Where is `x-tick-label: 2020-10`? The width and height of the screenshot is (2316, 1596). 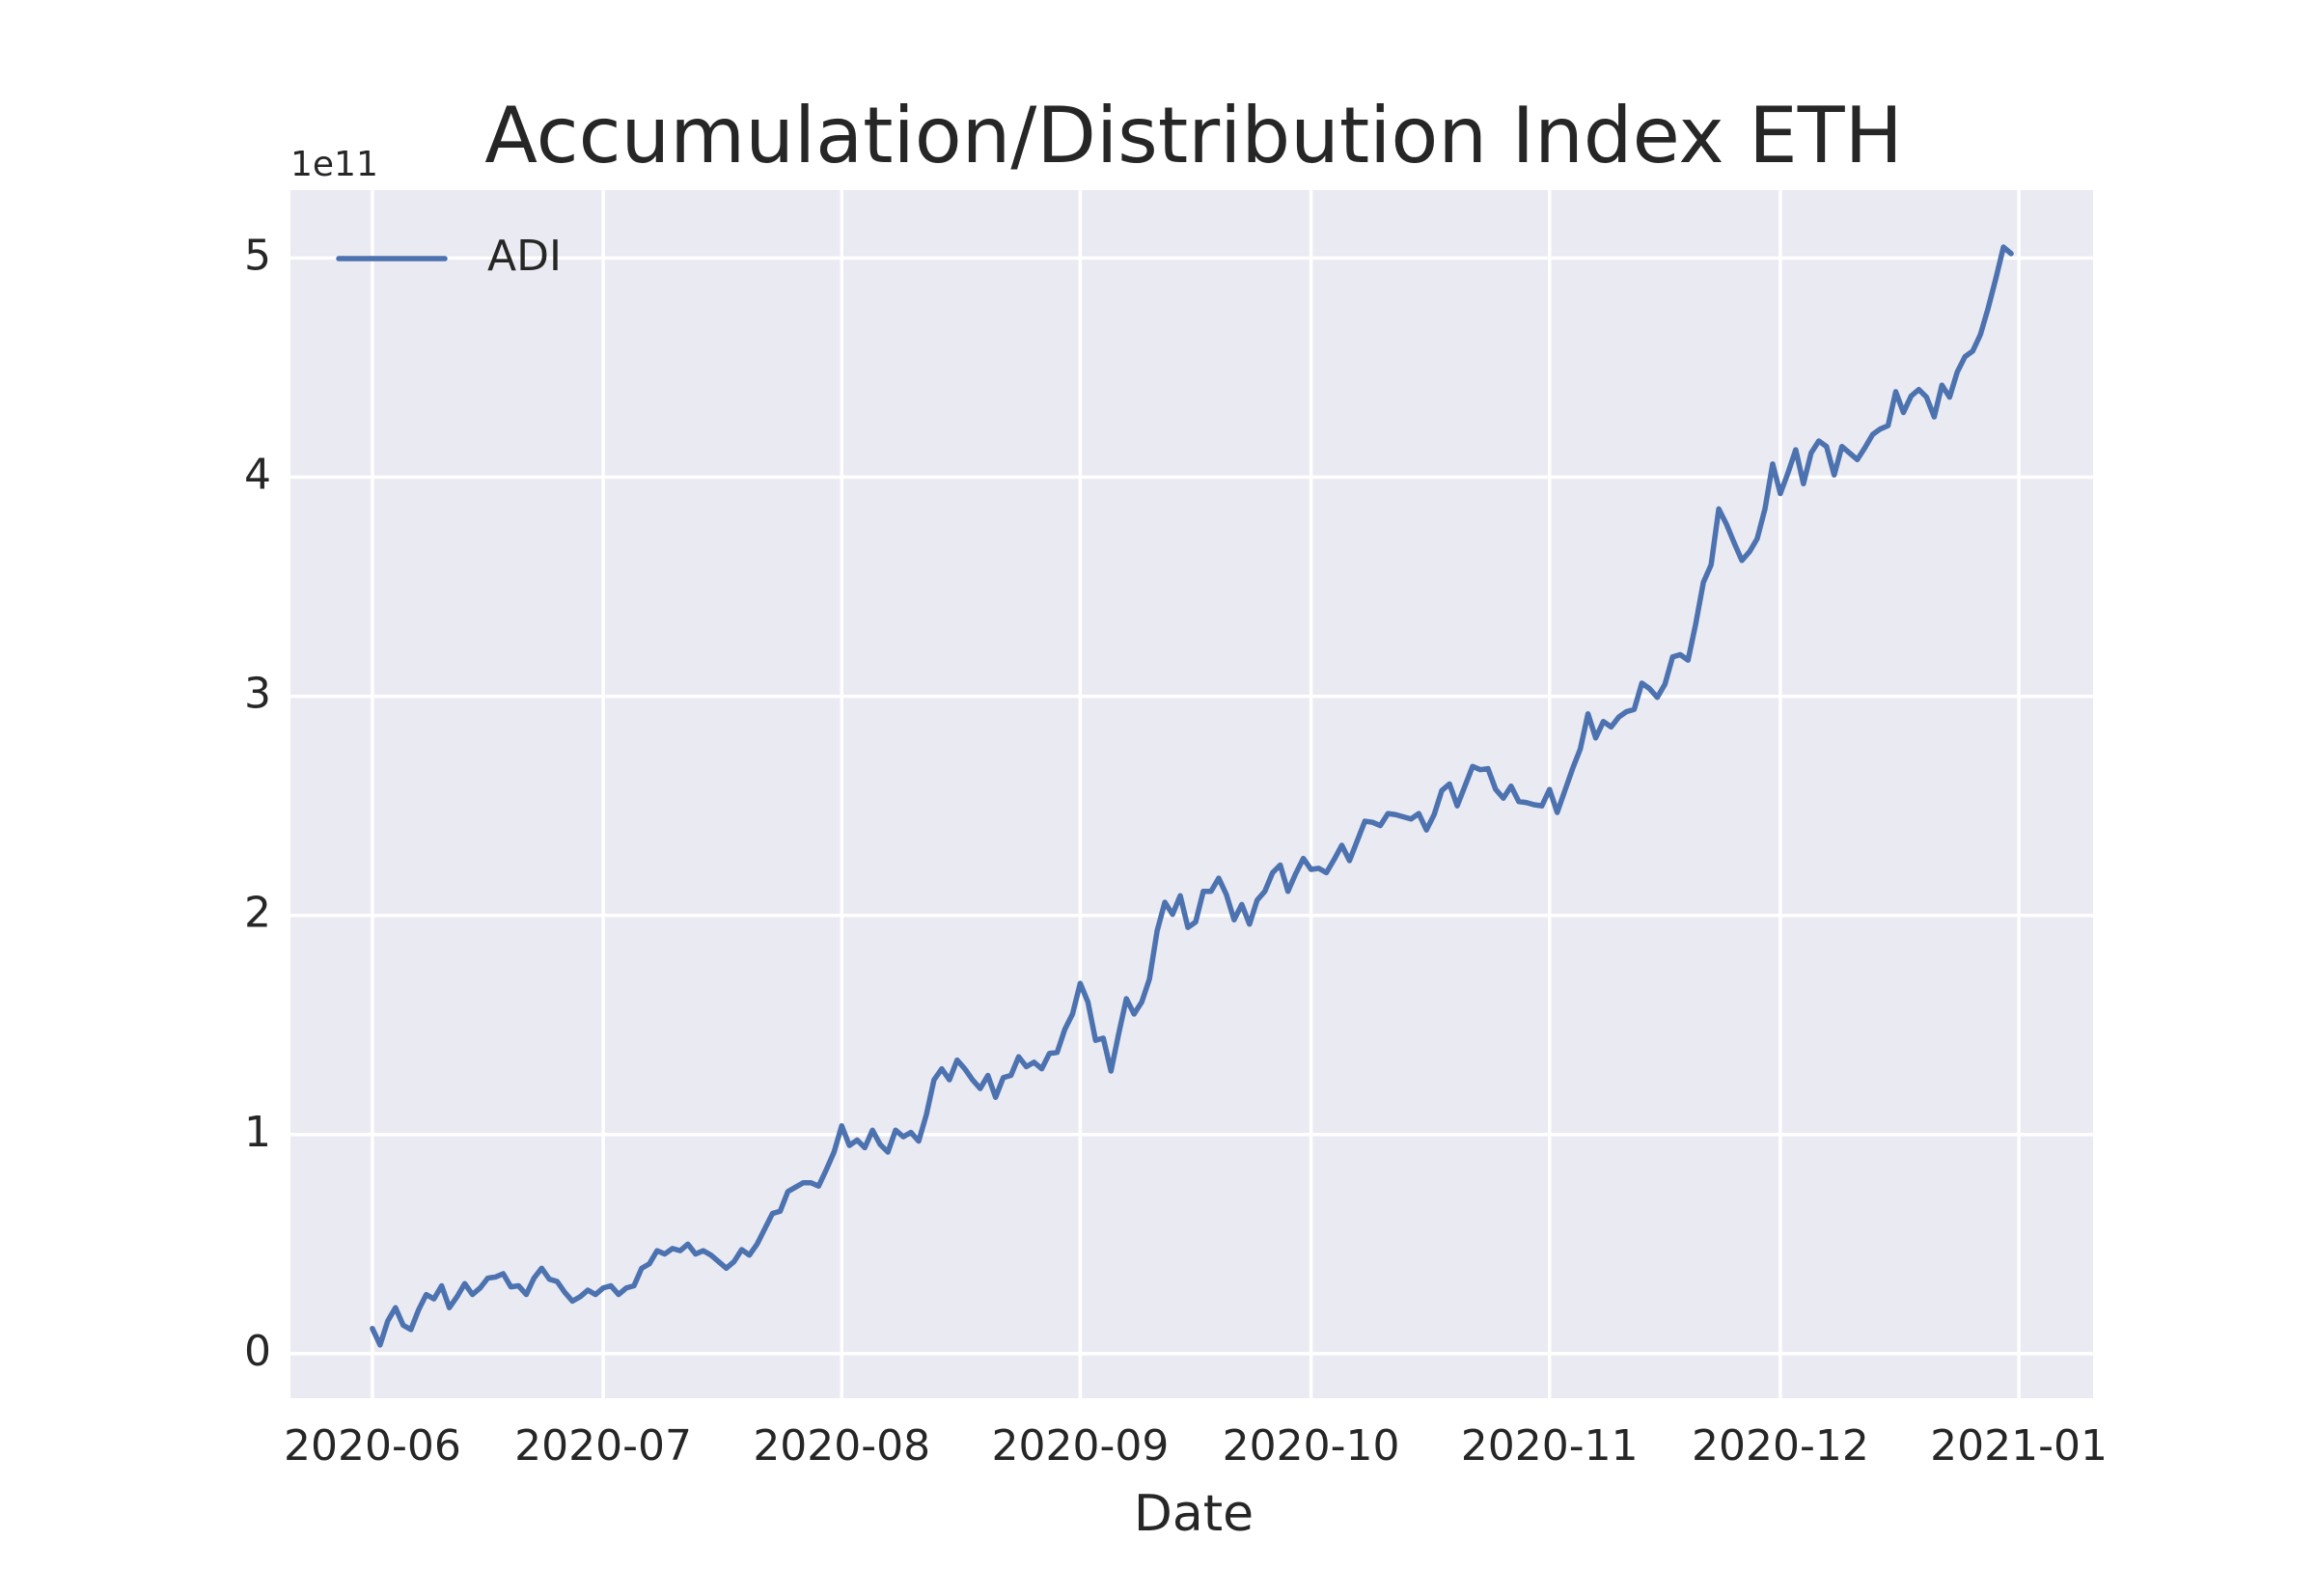
x-tick-label: 2020-10 is located at coordinates (1311, 1446).